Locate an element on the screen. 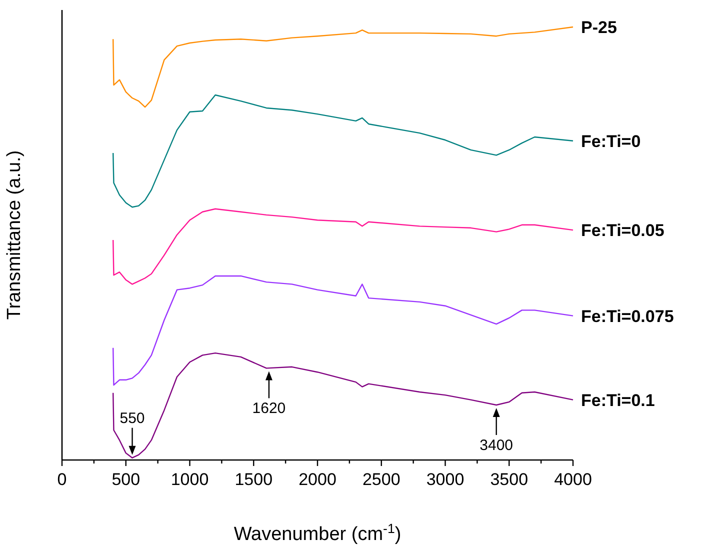 The image size is (707, 554). x-tick-label: 0 is located at coordinates (62, 479).